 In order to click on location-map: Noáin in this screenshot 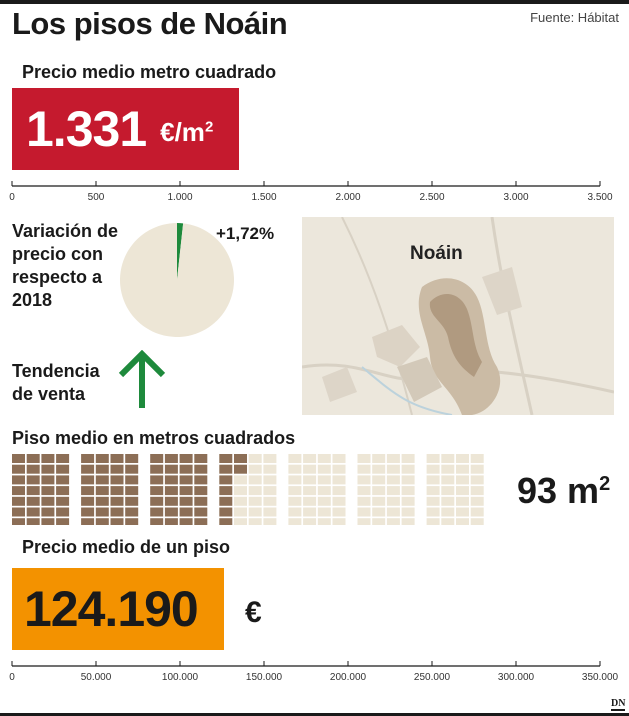, I will do `click(458, 316)`.